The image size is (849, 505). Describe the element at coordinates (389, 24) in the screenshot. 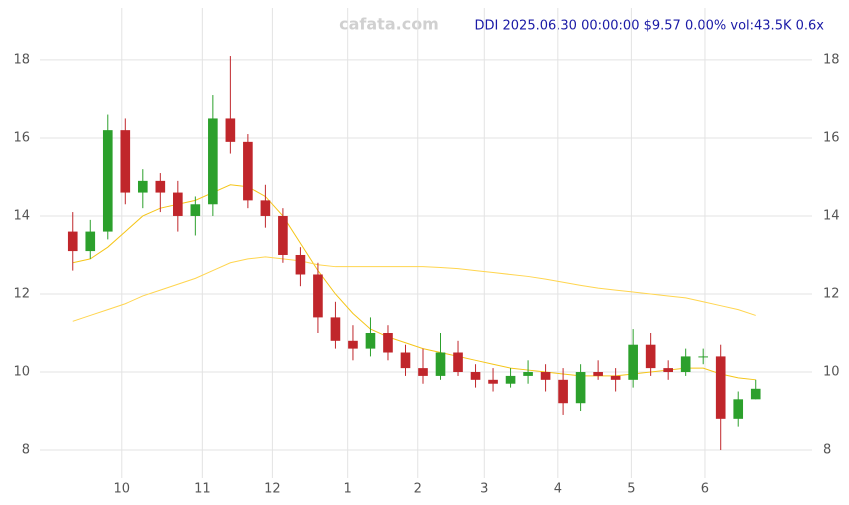

I see `watermark: cafata.com` at that location.